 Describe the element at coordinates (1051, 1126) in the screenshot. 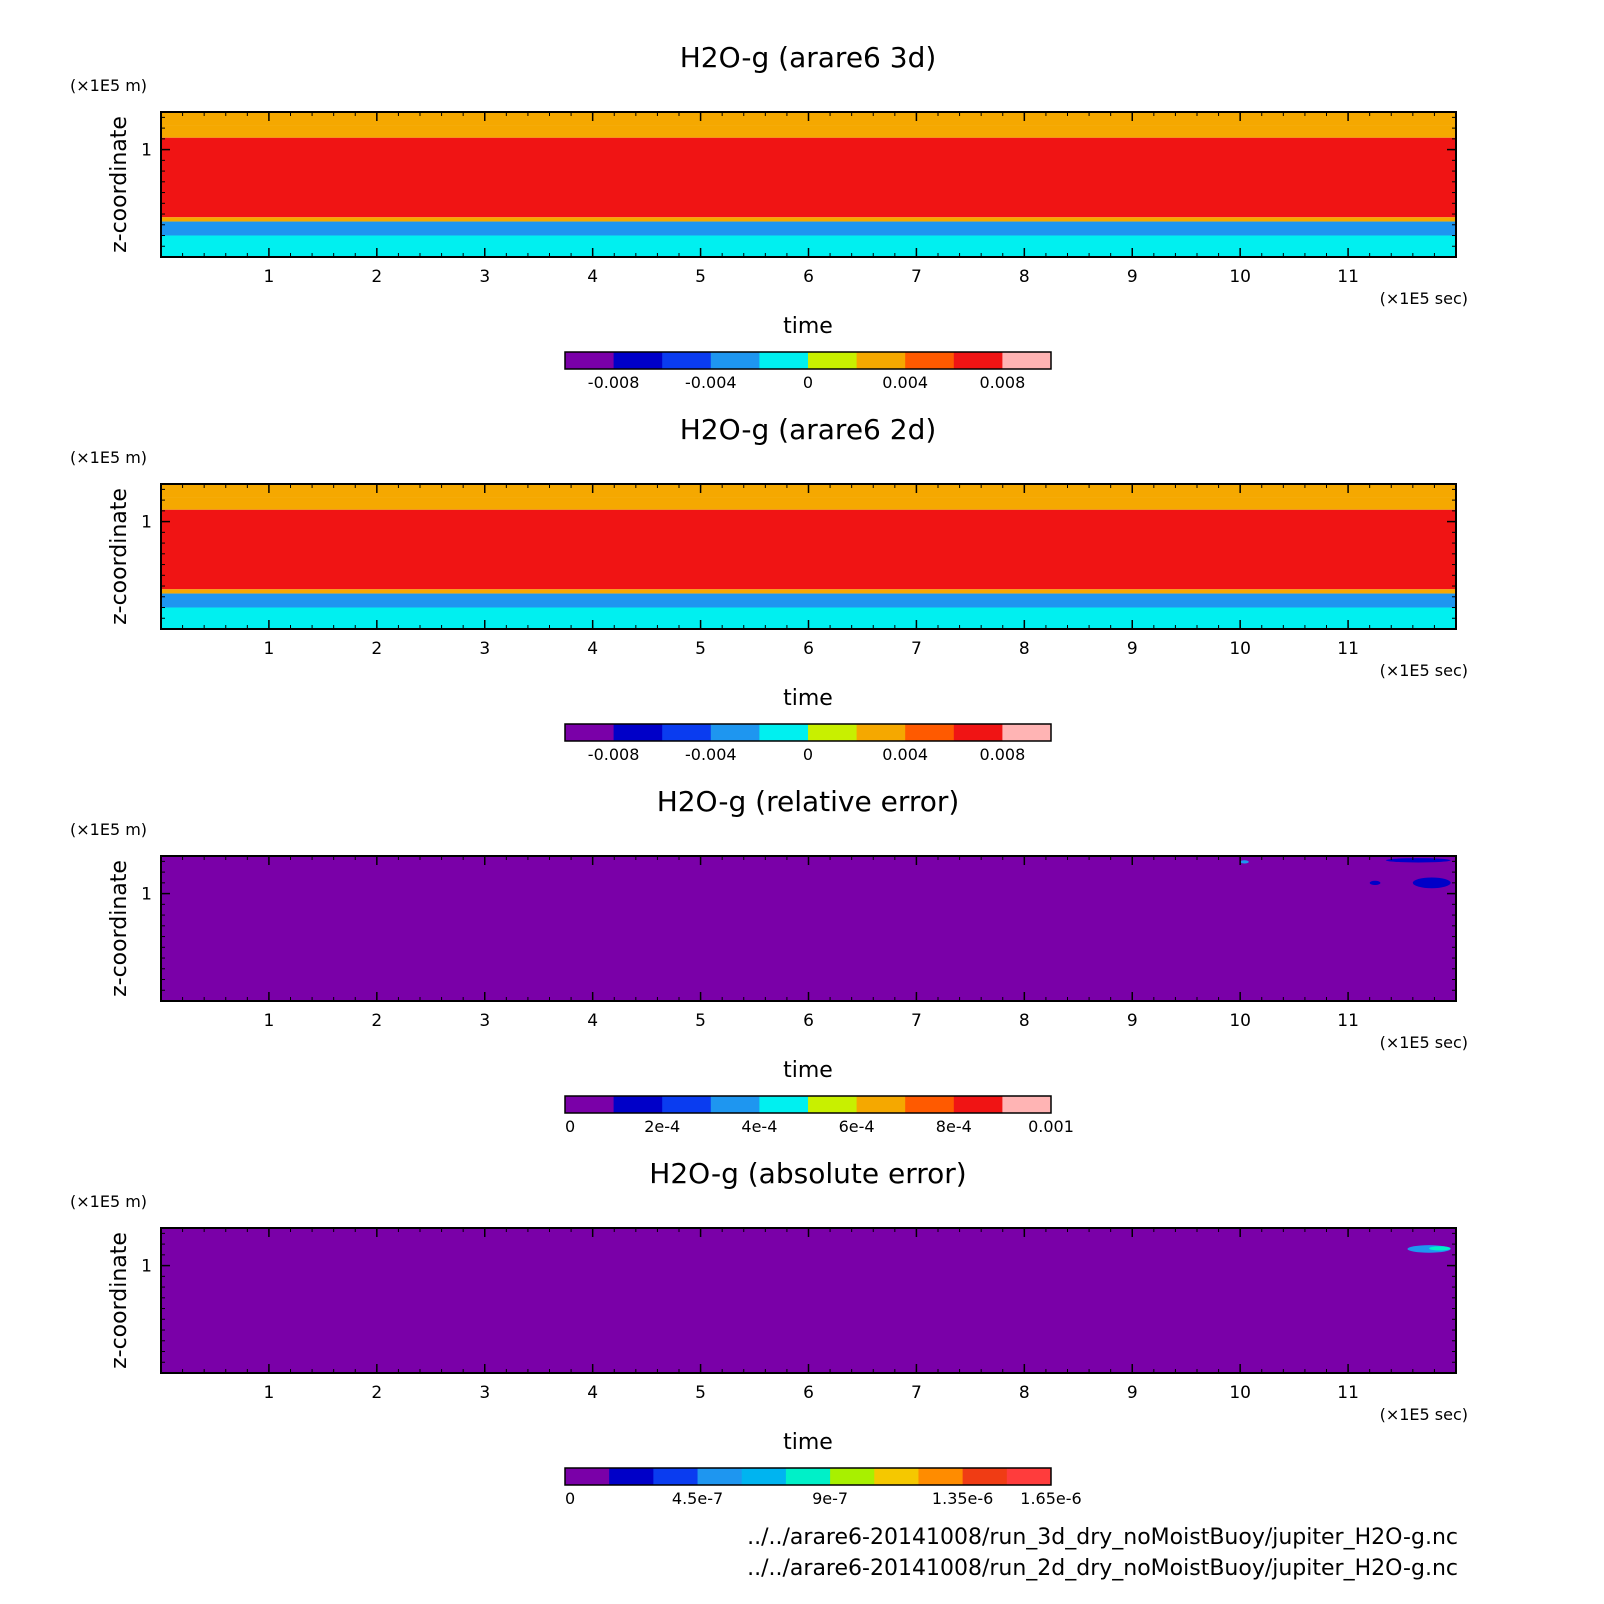

I see `colorbar-tick-label: 0.001` at that location.